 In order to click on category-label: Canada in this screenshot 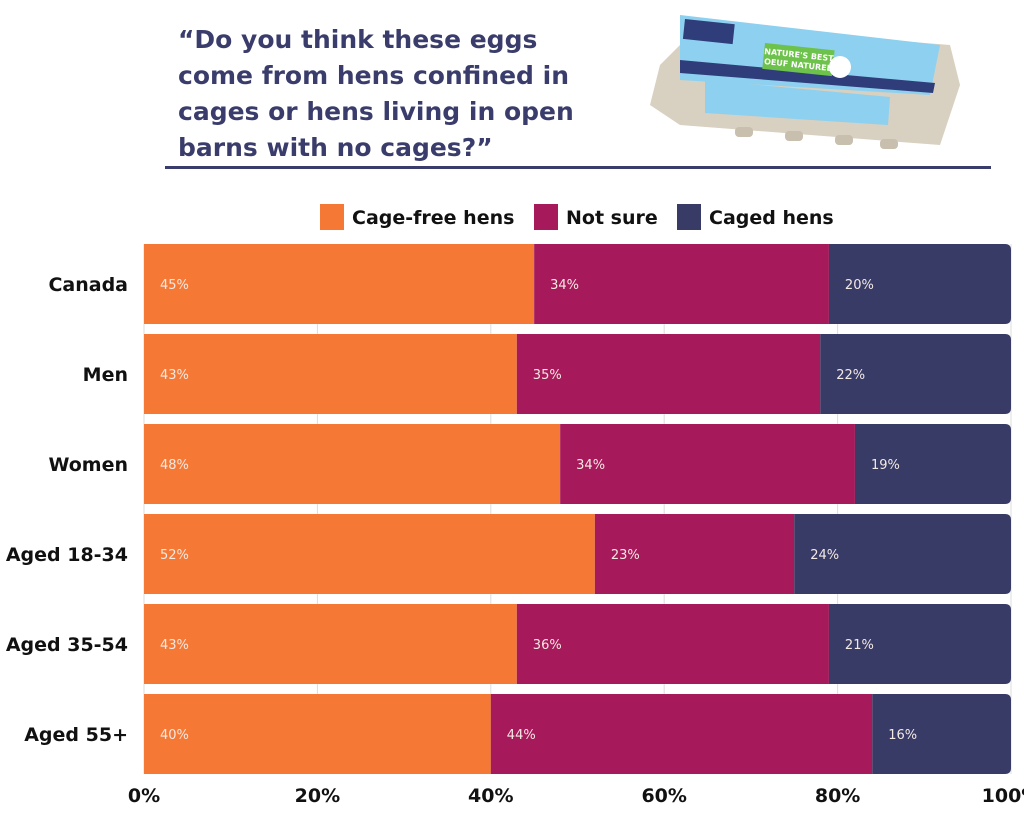, I will do `click(88, 285)`.